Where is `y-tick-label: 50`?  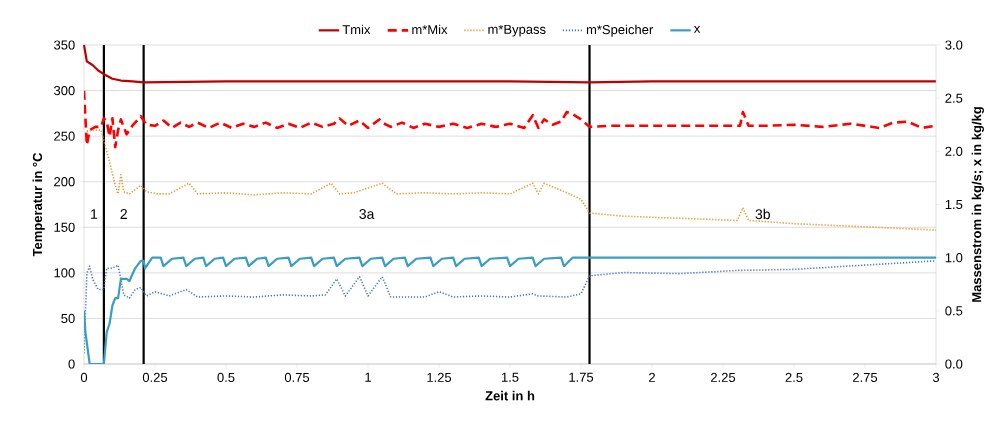
y-tick-label: 50 is located at coordinates (68, 318).